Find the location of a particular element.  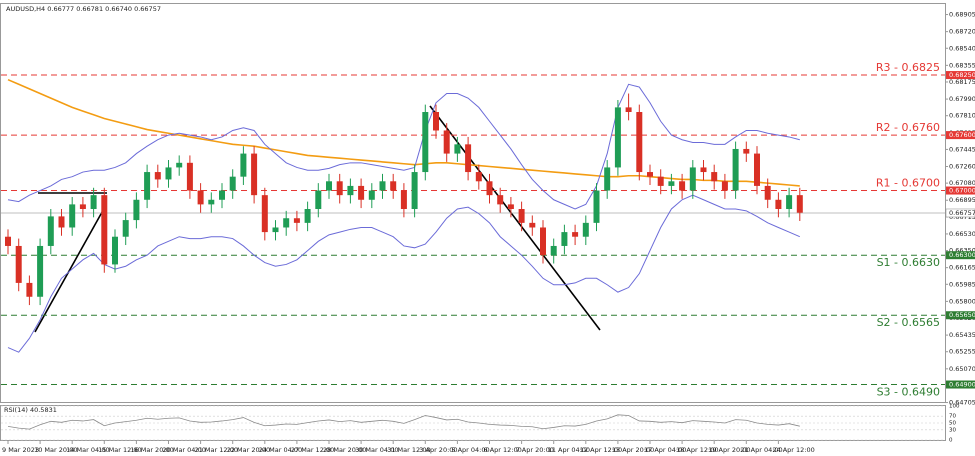

x-tick-label: 11 Apr 04:00 is located at coordinates (569, 450).